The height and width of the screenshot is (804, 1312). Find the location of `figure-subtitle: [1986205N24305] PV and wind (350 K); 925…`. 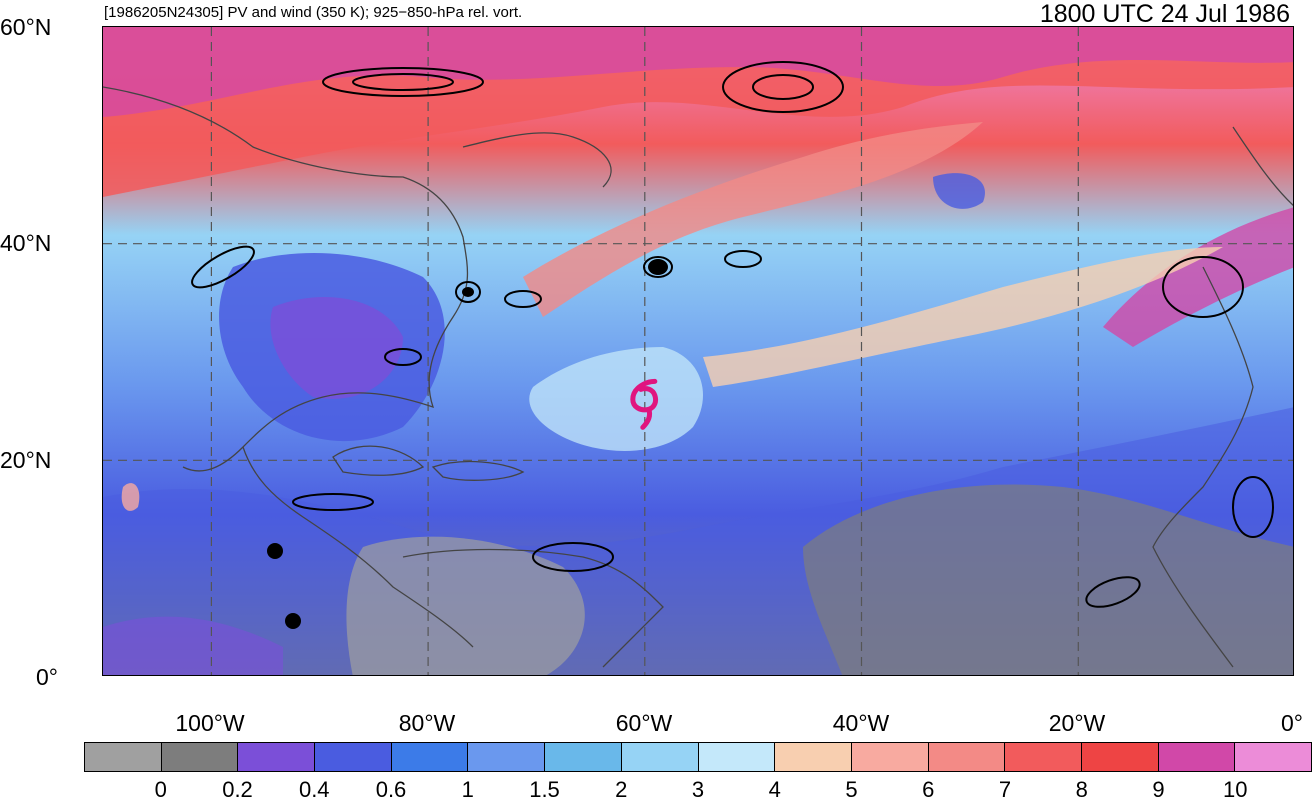

figure-subtitle: [1986205N24305] PV and wind (350 K); 925… is located at coordinates (313, 12).